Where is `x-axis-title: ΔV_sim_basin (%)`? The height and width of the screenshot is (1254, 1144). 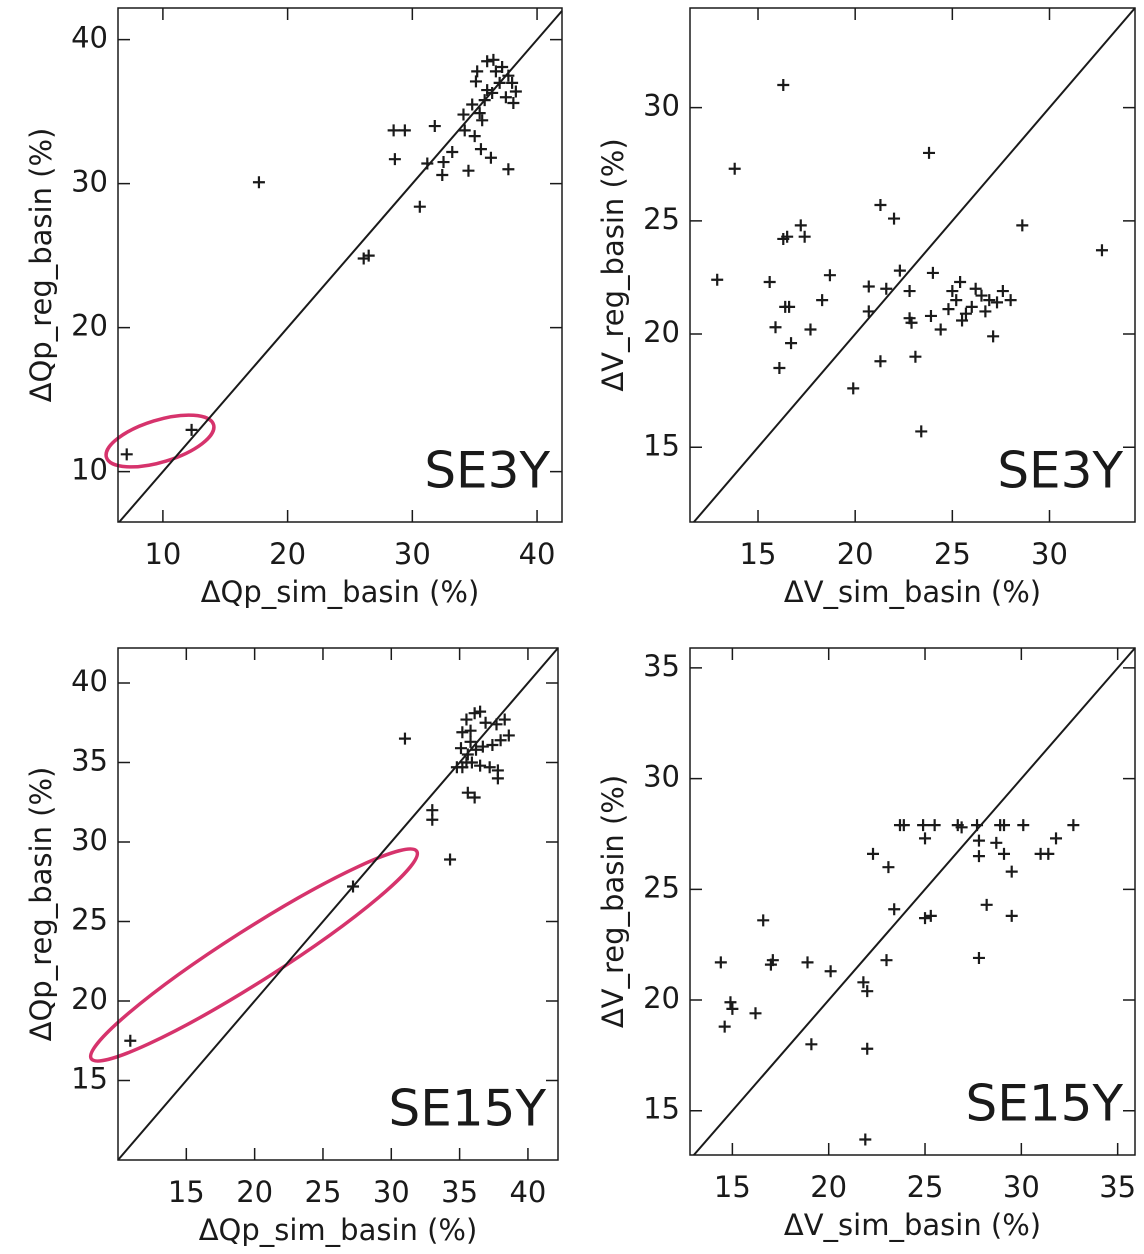 x-axis-title: ΔV_sim_basin (%) is located at coordinates (912, 1225).